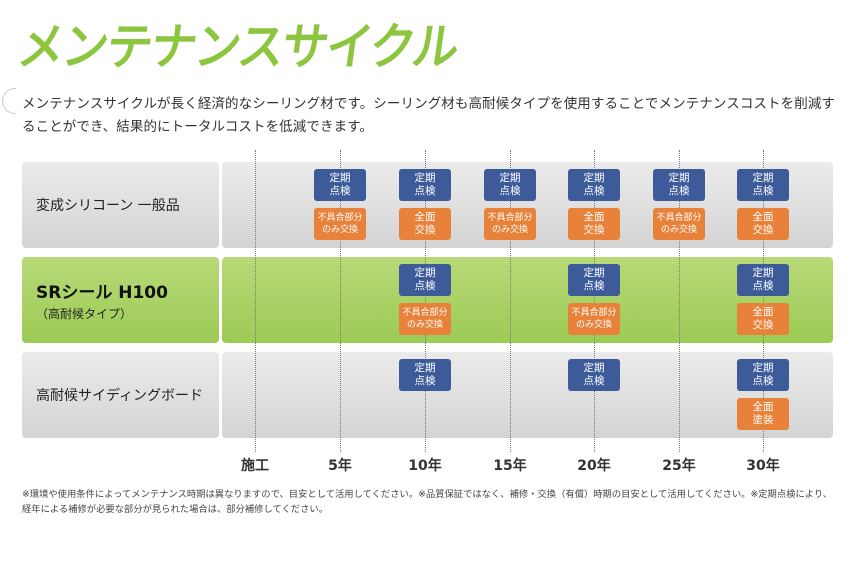 This screenshot has height=567, width=850. I want to click on axis-label: 30年, so click(763, 466).